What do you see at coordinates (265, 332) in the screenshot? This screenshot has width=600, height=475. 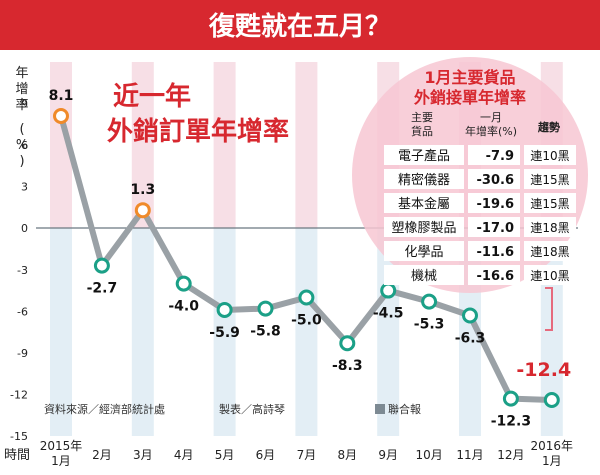 I see `data-label: -5.8` at bounding box center [265, 332].